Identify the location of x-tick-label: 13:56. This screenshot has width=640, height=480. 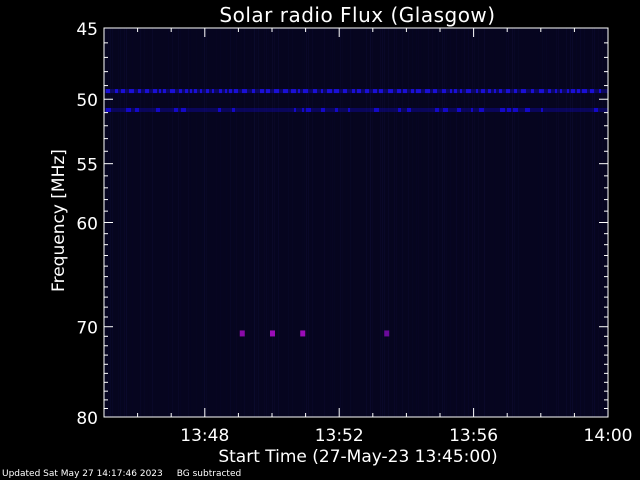
(473, 436).